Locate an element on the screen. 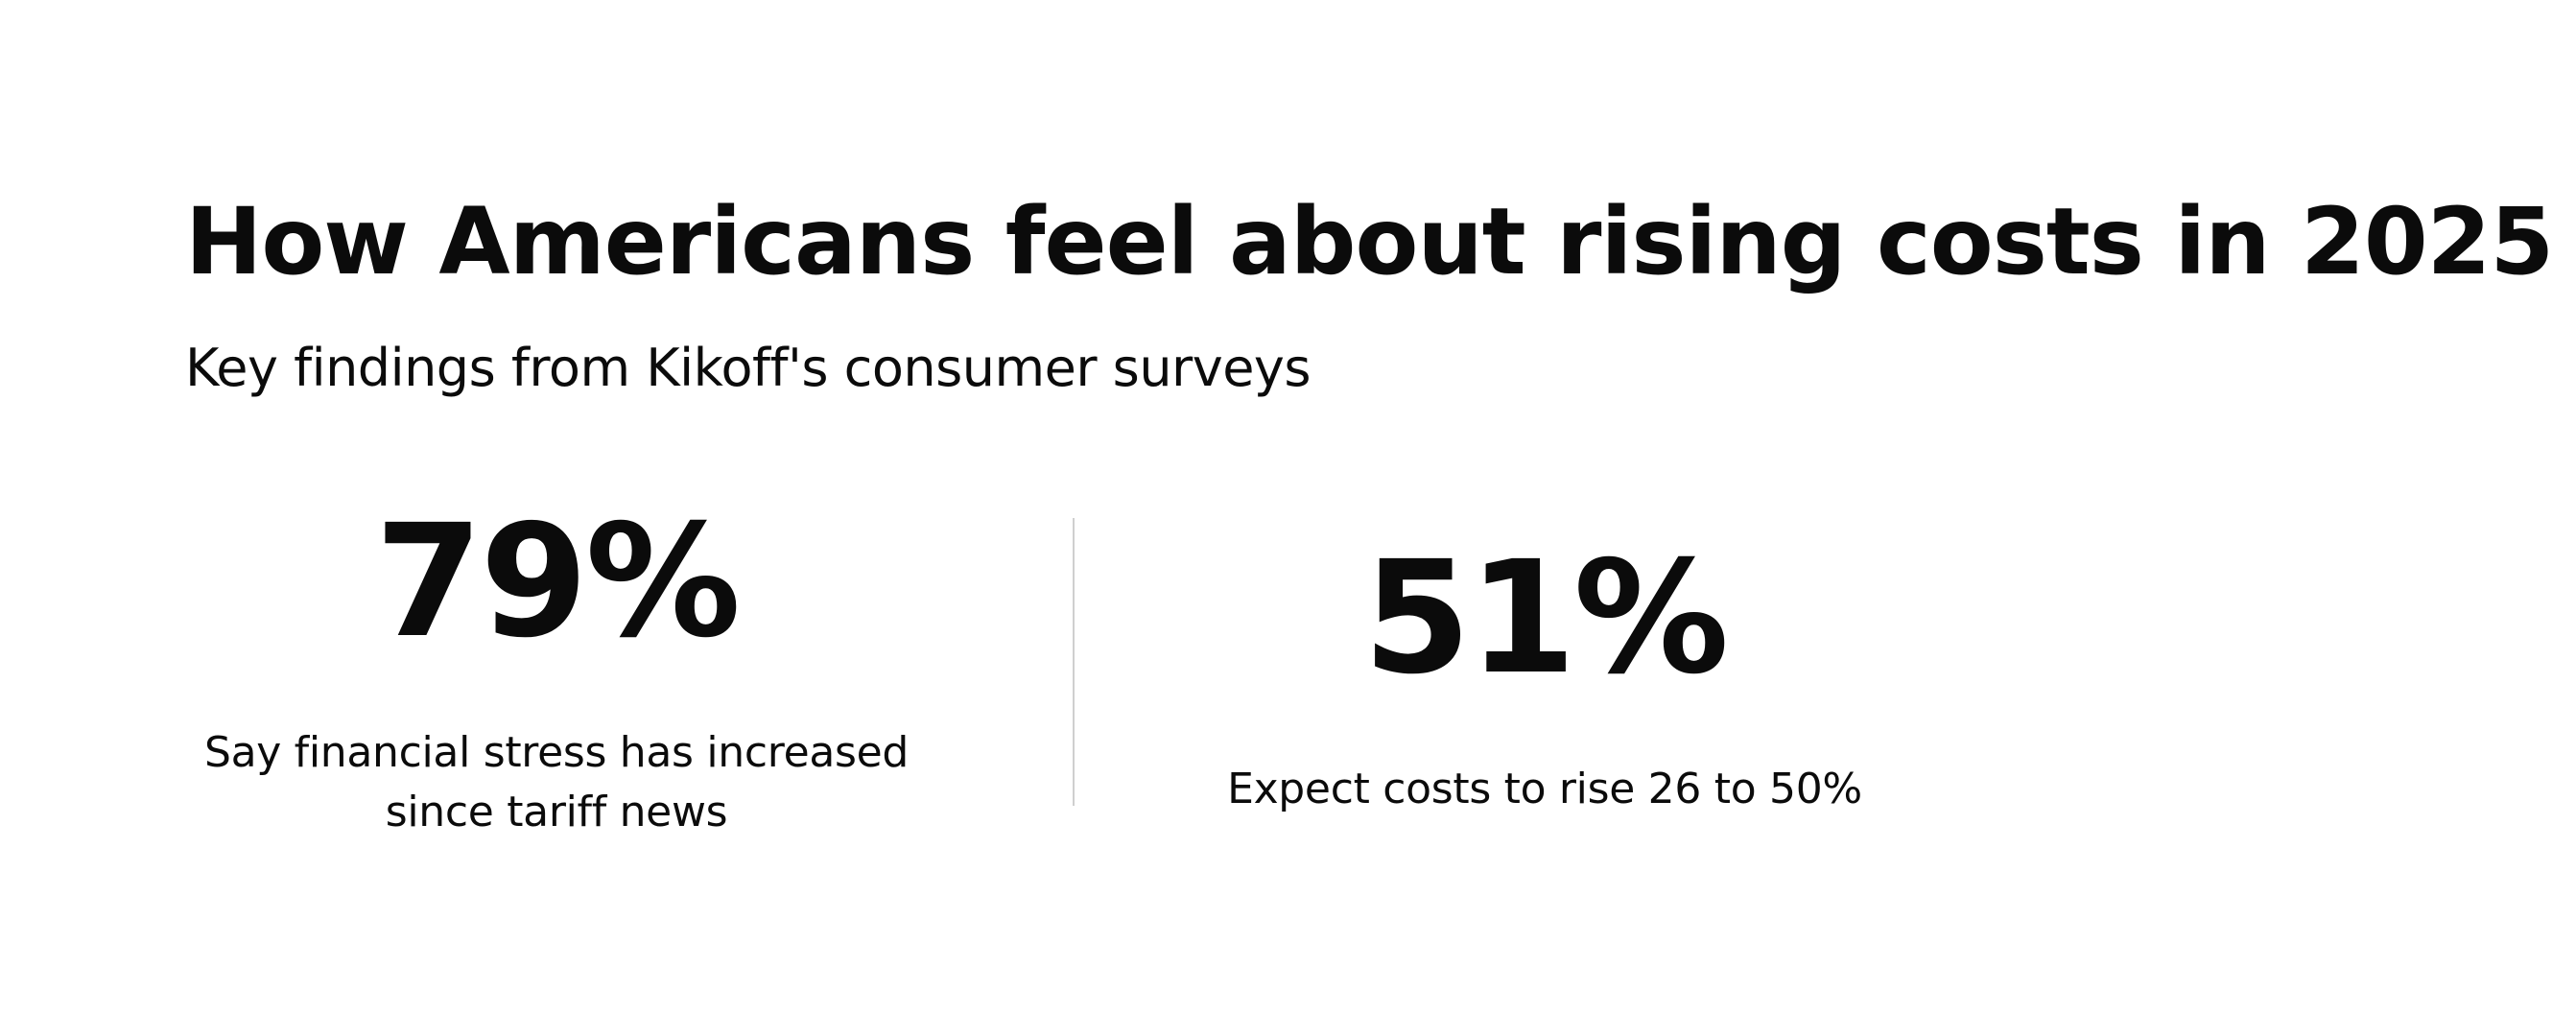 This screenshot has width=2576, height=1013. stat-value: 79% is located at coordinates (558, 582).